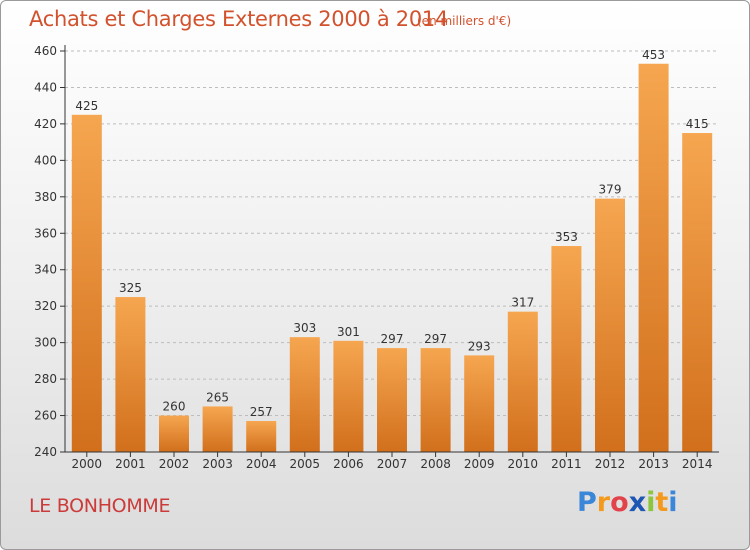 The height and width of the screenshot is (550, 750). I want to click on logo-letter: x, so click(637, 502).